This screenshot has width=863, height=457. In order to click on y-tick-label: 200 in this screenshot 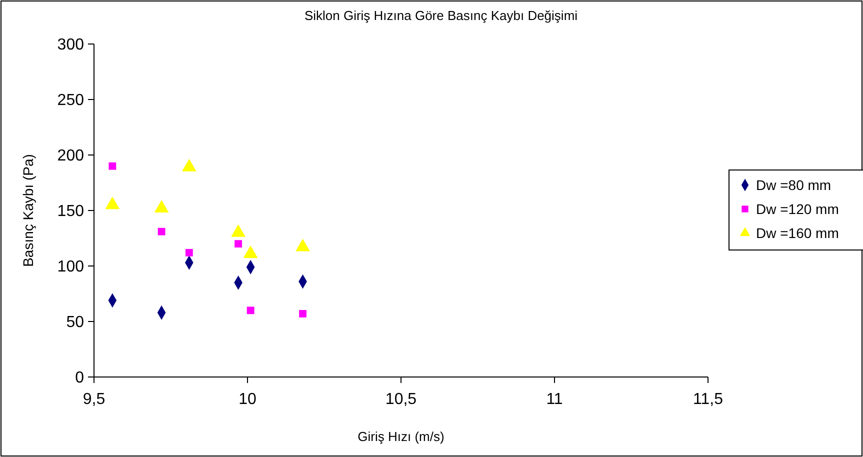, I will do `click(70, 156)`.